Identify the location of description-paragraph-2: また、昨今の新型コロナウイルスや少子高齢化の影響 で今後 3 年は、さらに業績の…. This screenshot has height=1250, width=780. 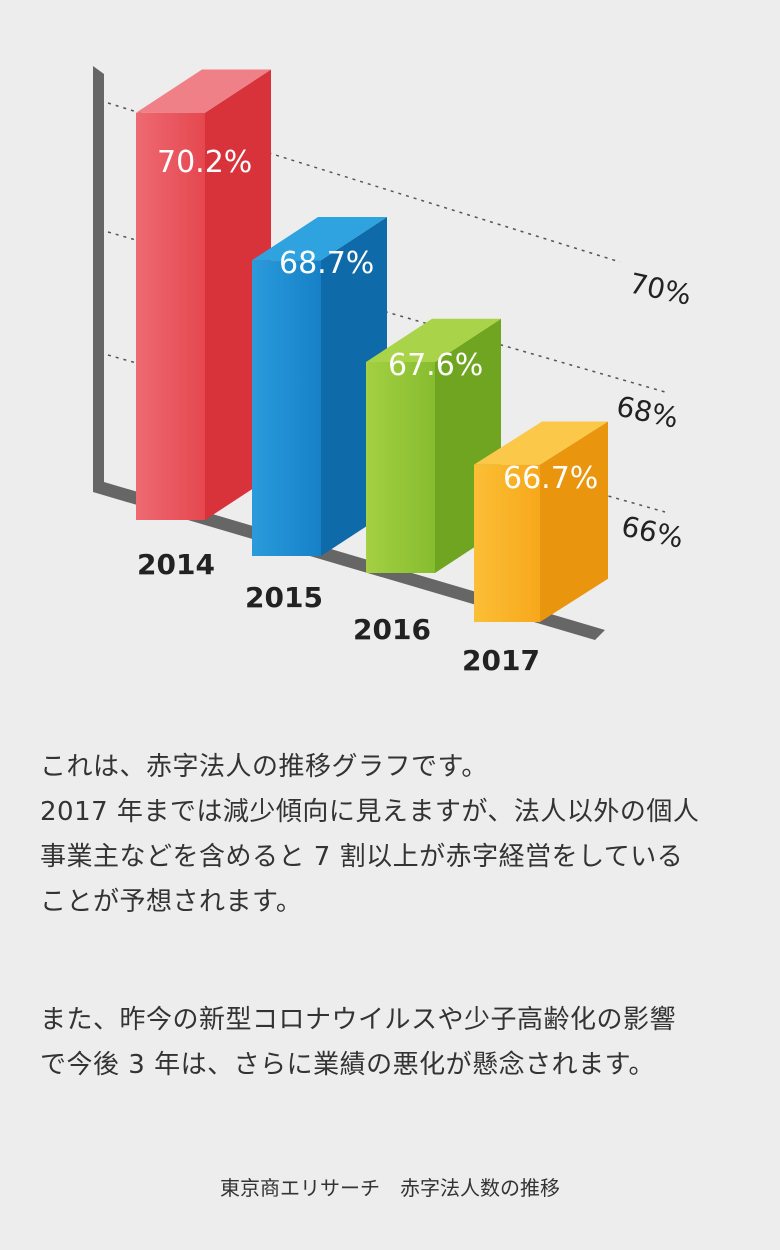
(392, 1043).